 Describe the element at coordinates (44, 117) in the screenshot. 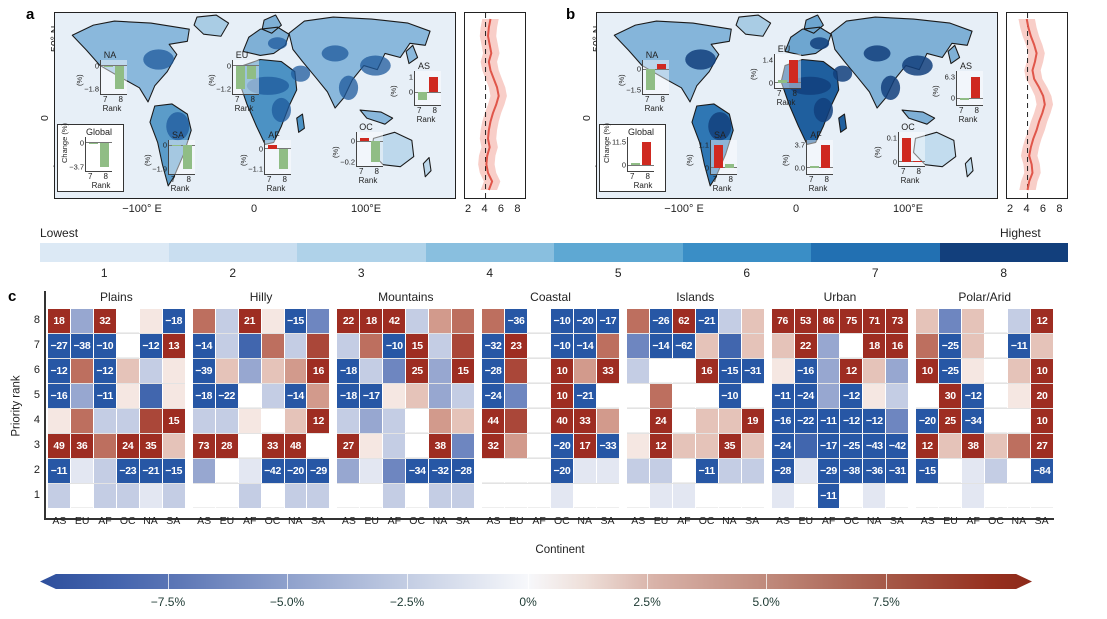

I see `map-a-ytick: 0` at that location.